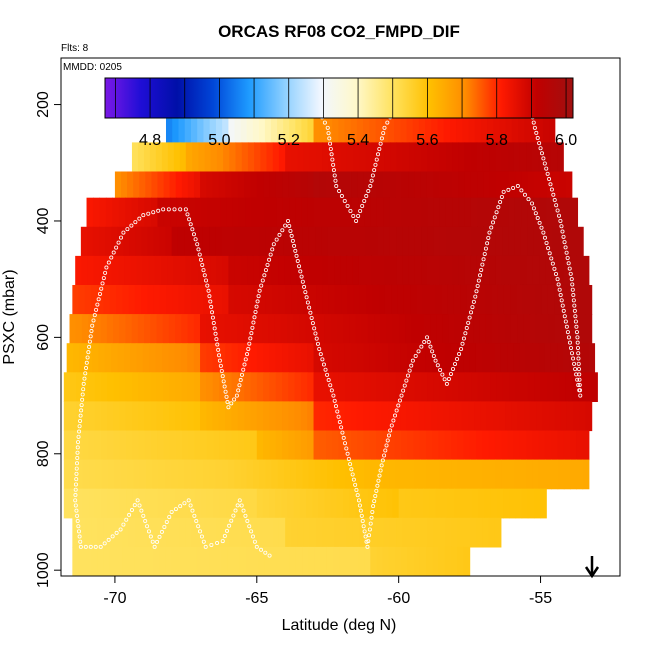 Image resolution: width=650 pixels, height=650 pixels. What do you see at coordinates (540, 598) in the screenshot?
I see `x-tick-label: -55` at bounding box center [540, 598].